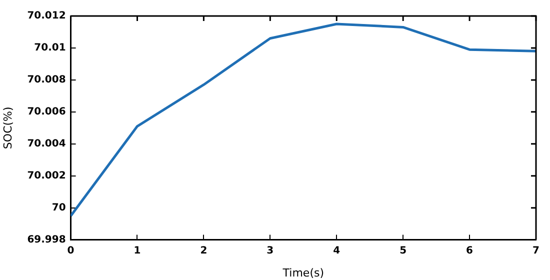 This screenshot has height=280, width=550. Describe the element at coordinates (46, 144) in the screenshot. I see `y-tick-label: 70.004` at that location.